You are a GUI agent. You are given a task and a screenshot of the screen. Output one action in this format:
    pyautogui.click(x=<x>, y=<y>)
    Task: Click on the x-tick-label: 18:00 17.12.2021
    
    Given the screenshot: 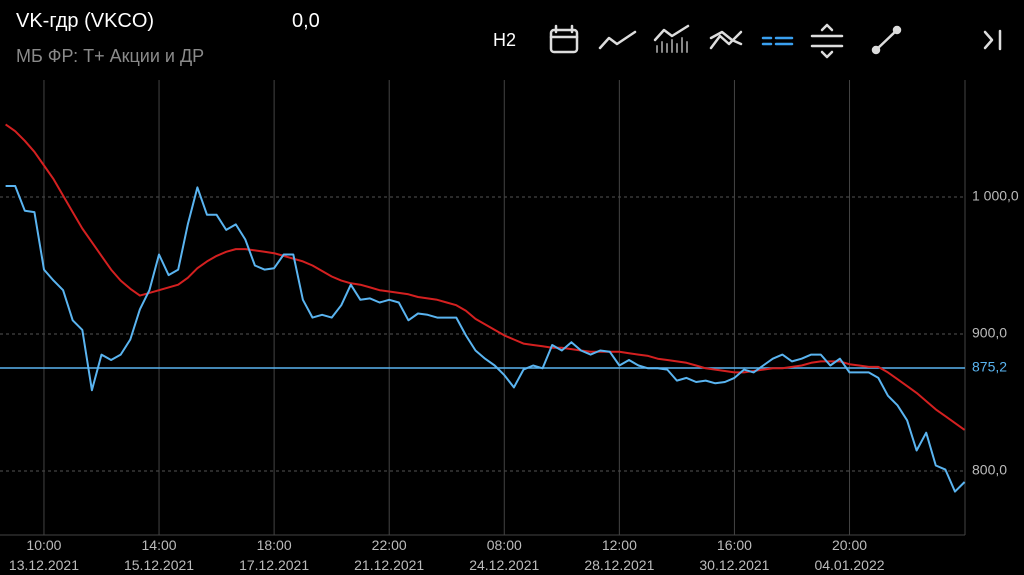 What is the action you would take?
    pyautogui.click(x=274, y=555)
    